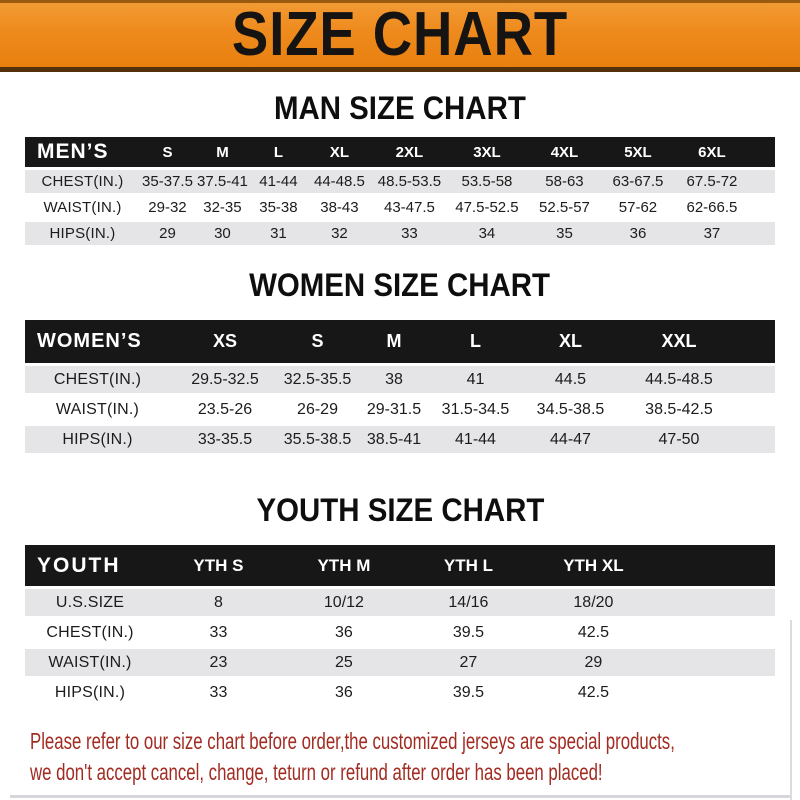 Image resolution: width=800 pixels, height=800 pixels. What do you see at coordinates (343, 565) in the screenshot?
I see `column-header: YTH M` at bounding box center [343, 565].